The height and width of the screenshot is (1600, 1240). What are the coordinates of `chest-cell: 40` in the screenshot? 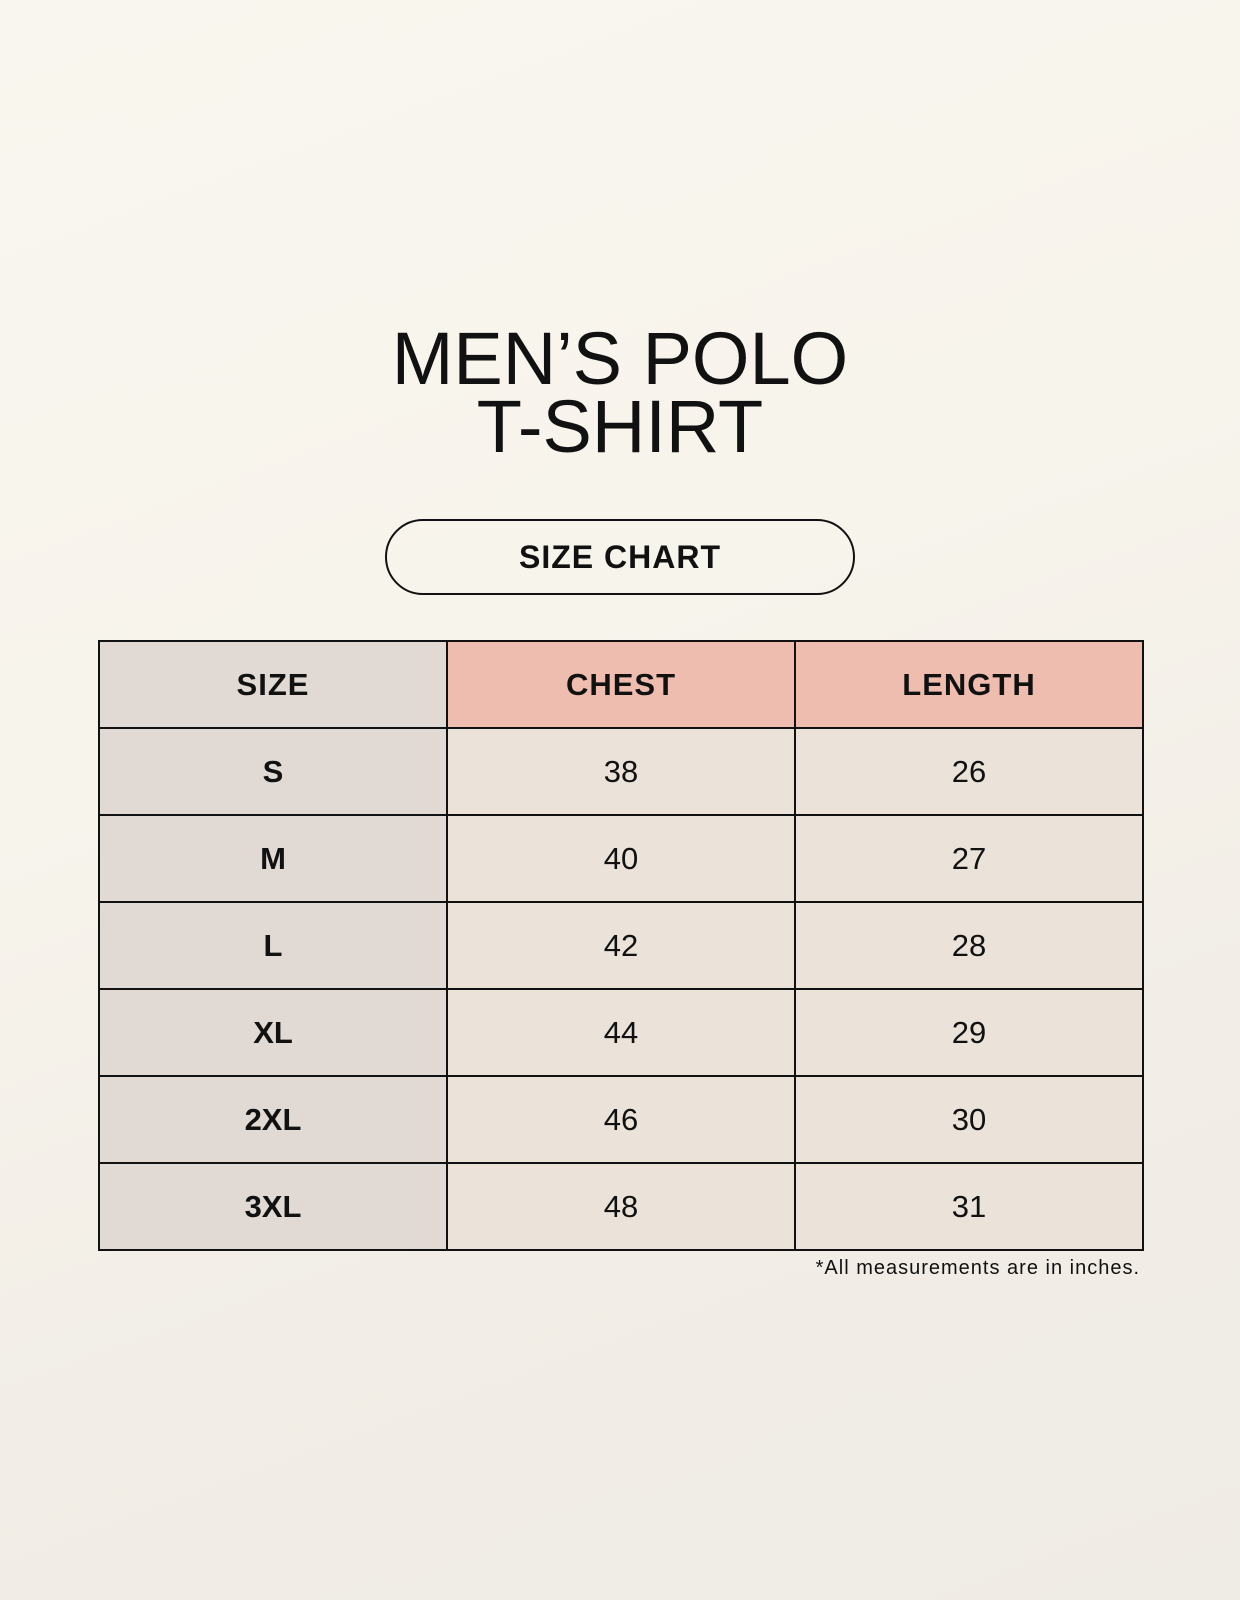 It's located at (621, 858).